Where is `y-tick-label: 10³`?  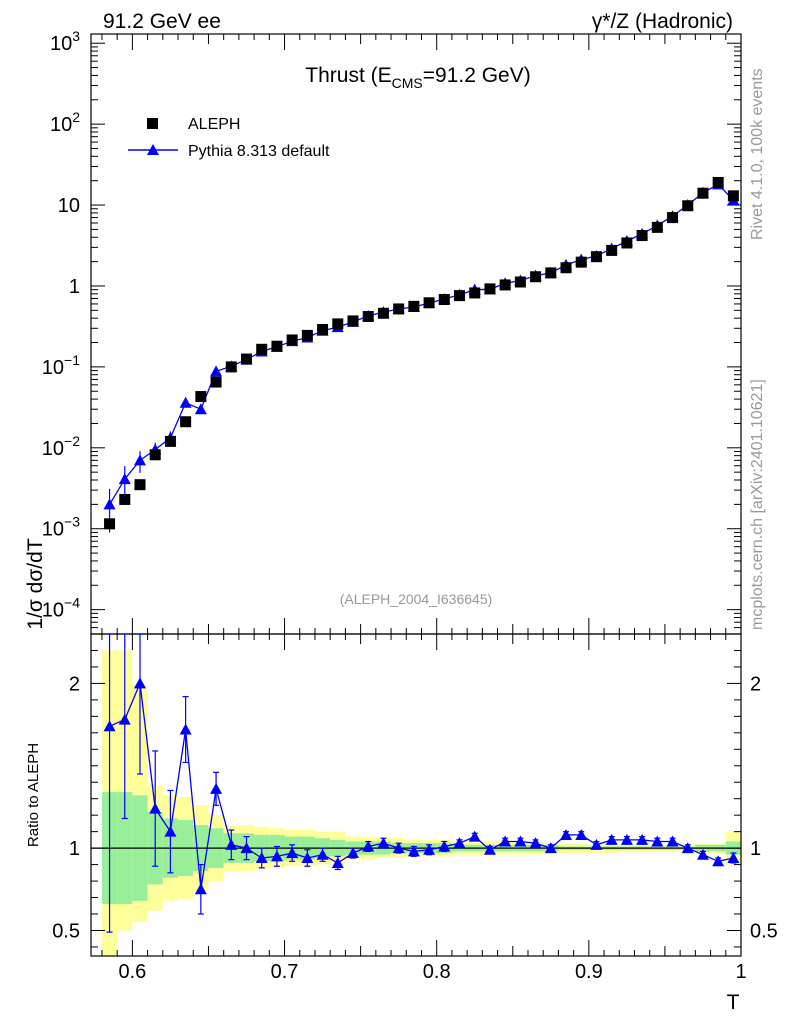 y-tick-label: 10³ is located at coordinates (65, 41).